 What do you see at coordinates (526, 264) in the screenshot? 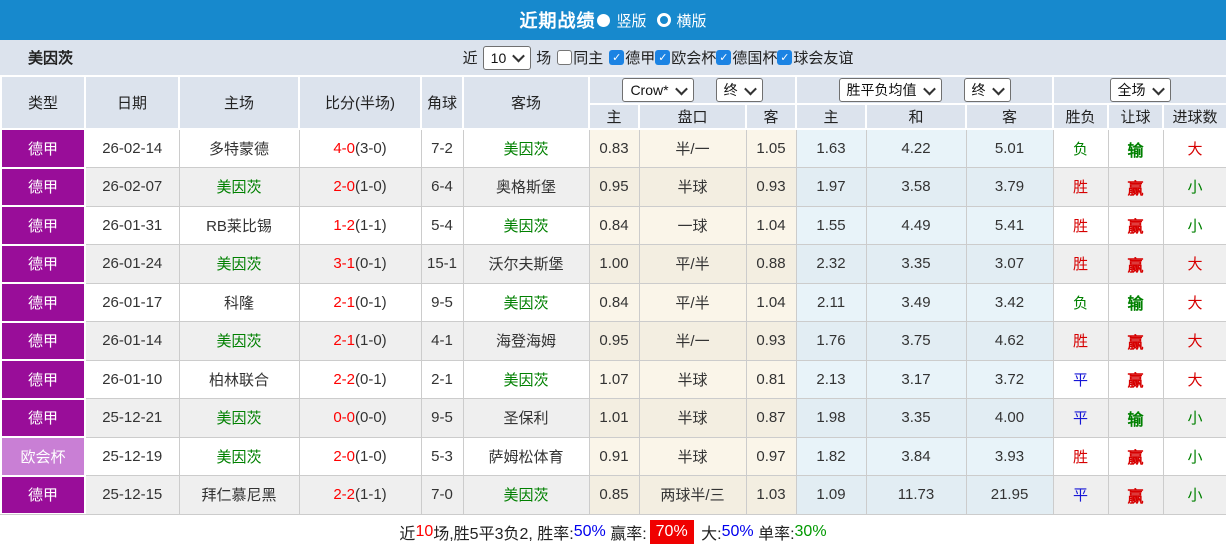
I see `away-team: 沃尔夫斯堡` at bounding box center [526, 264].